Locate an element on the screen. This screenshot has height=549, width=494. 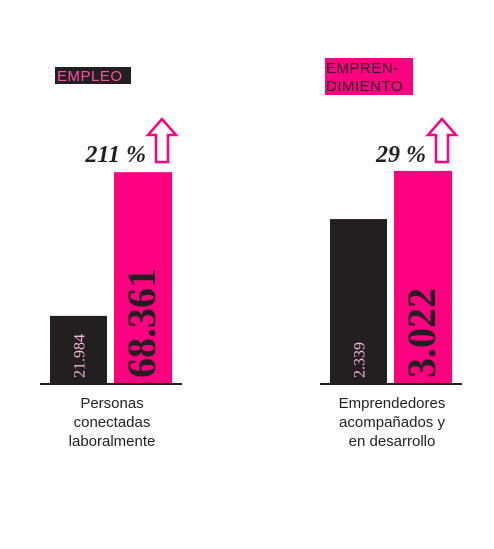
value-label: 21.984 is located at coordinates (80, 356).